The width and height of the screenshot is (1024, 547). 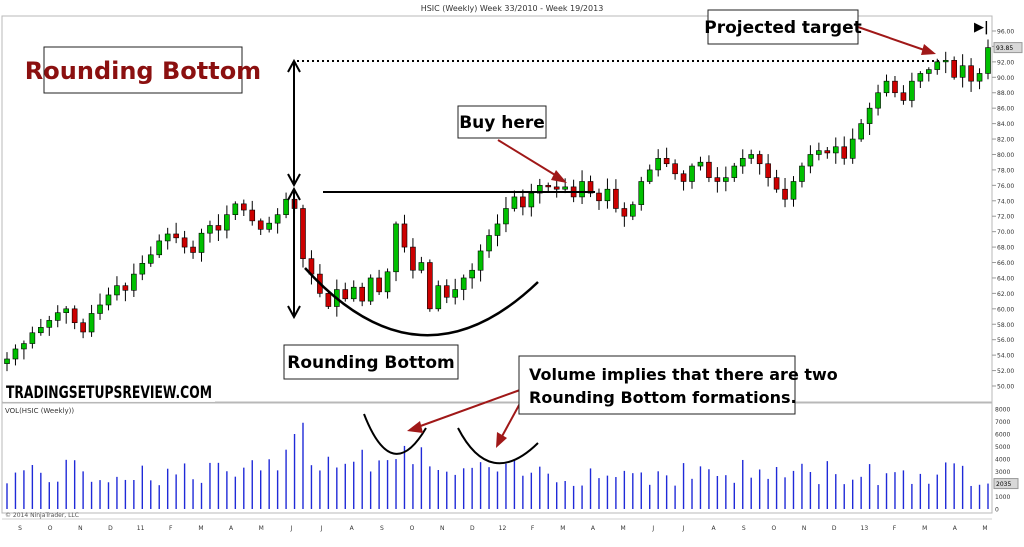 I want to click on volume-label: VOL(HSIC (Weekly)), so click(x=39, y=411).